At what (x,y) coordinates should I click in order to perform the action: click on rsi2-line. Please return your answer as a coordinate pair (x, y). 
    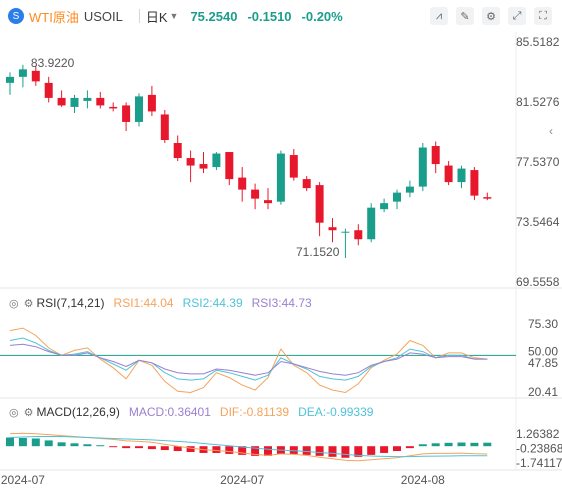
    Looking at the image, I should click on (248, 359).